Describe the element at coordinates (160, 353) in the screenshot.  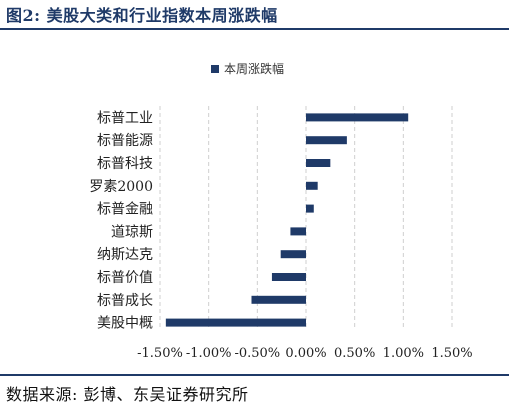
I see `x-tick-label: -1.50%` at that location.